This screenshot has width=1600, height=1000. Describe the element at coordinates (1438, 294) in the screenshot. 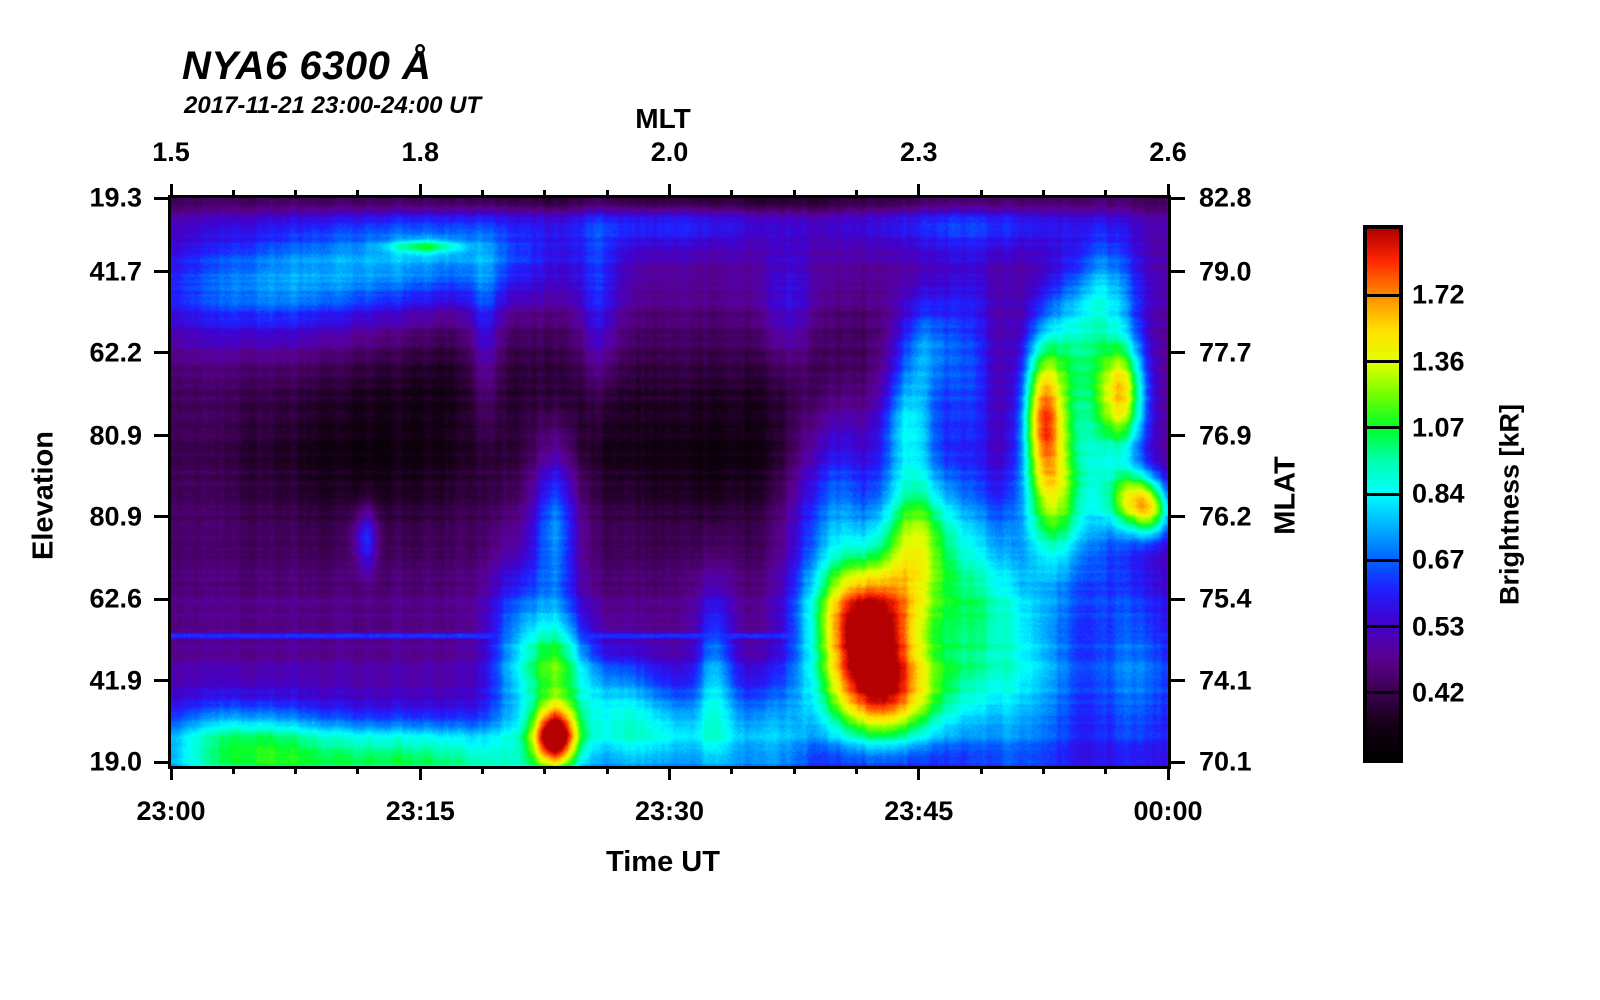

I see `colorbar-tick-label: 1.72` at that location.